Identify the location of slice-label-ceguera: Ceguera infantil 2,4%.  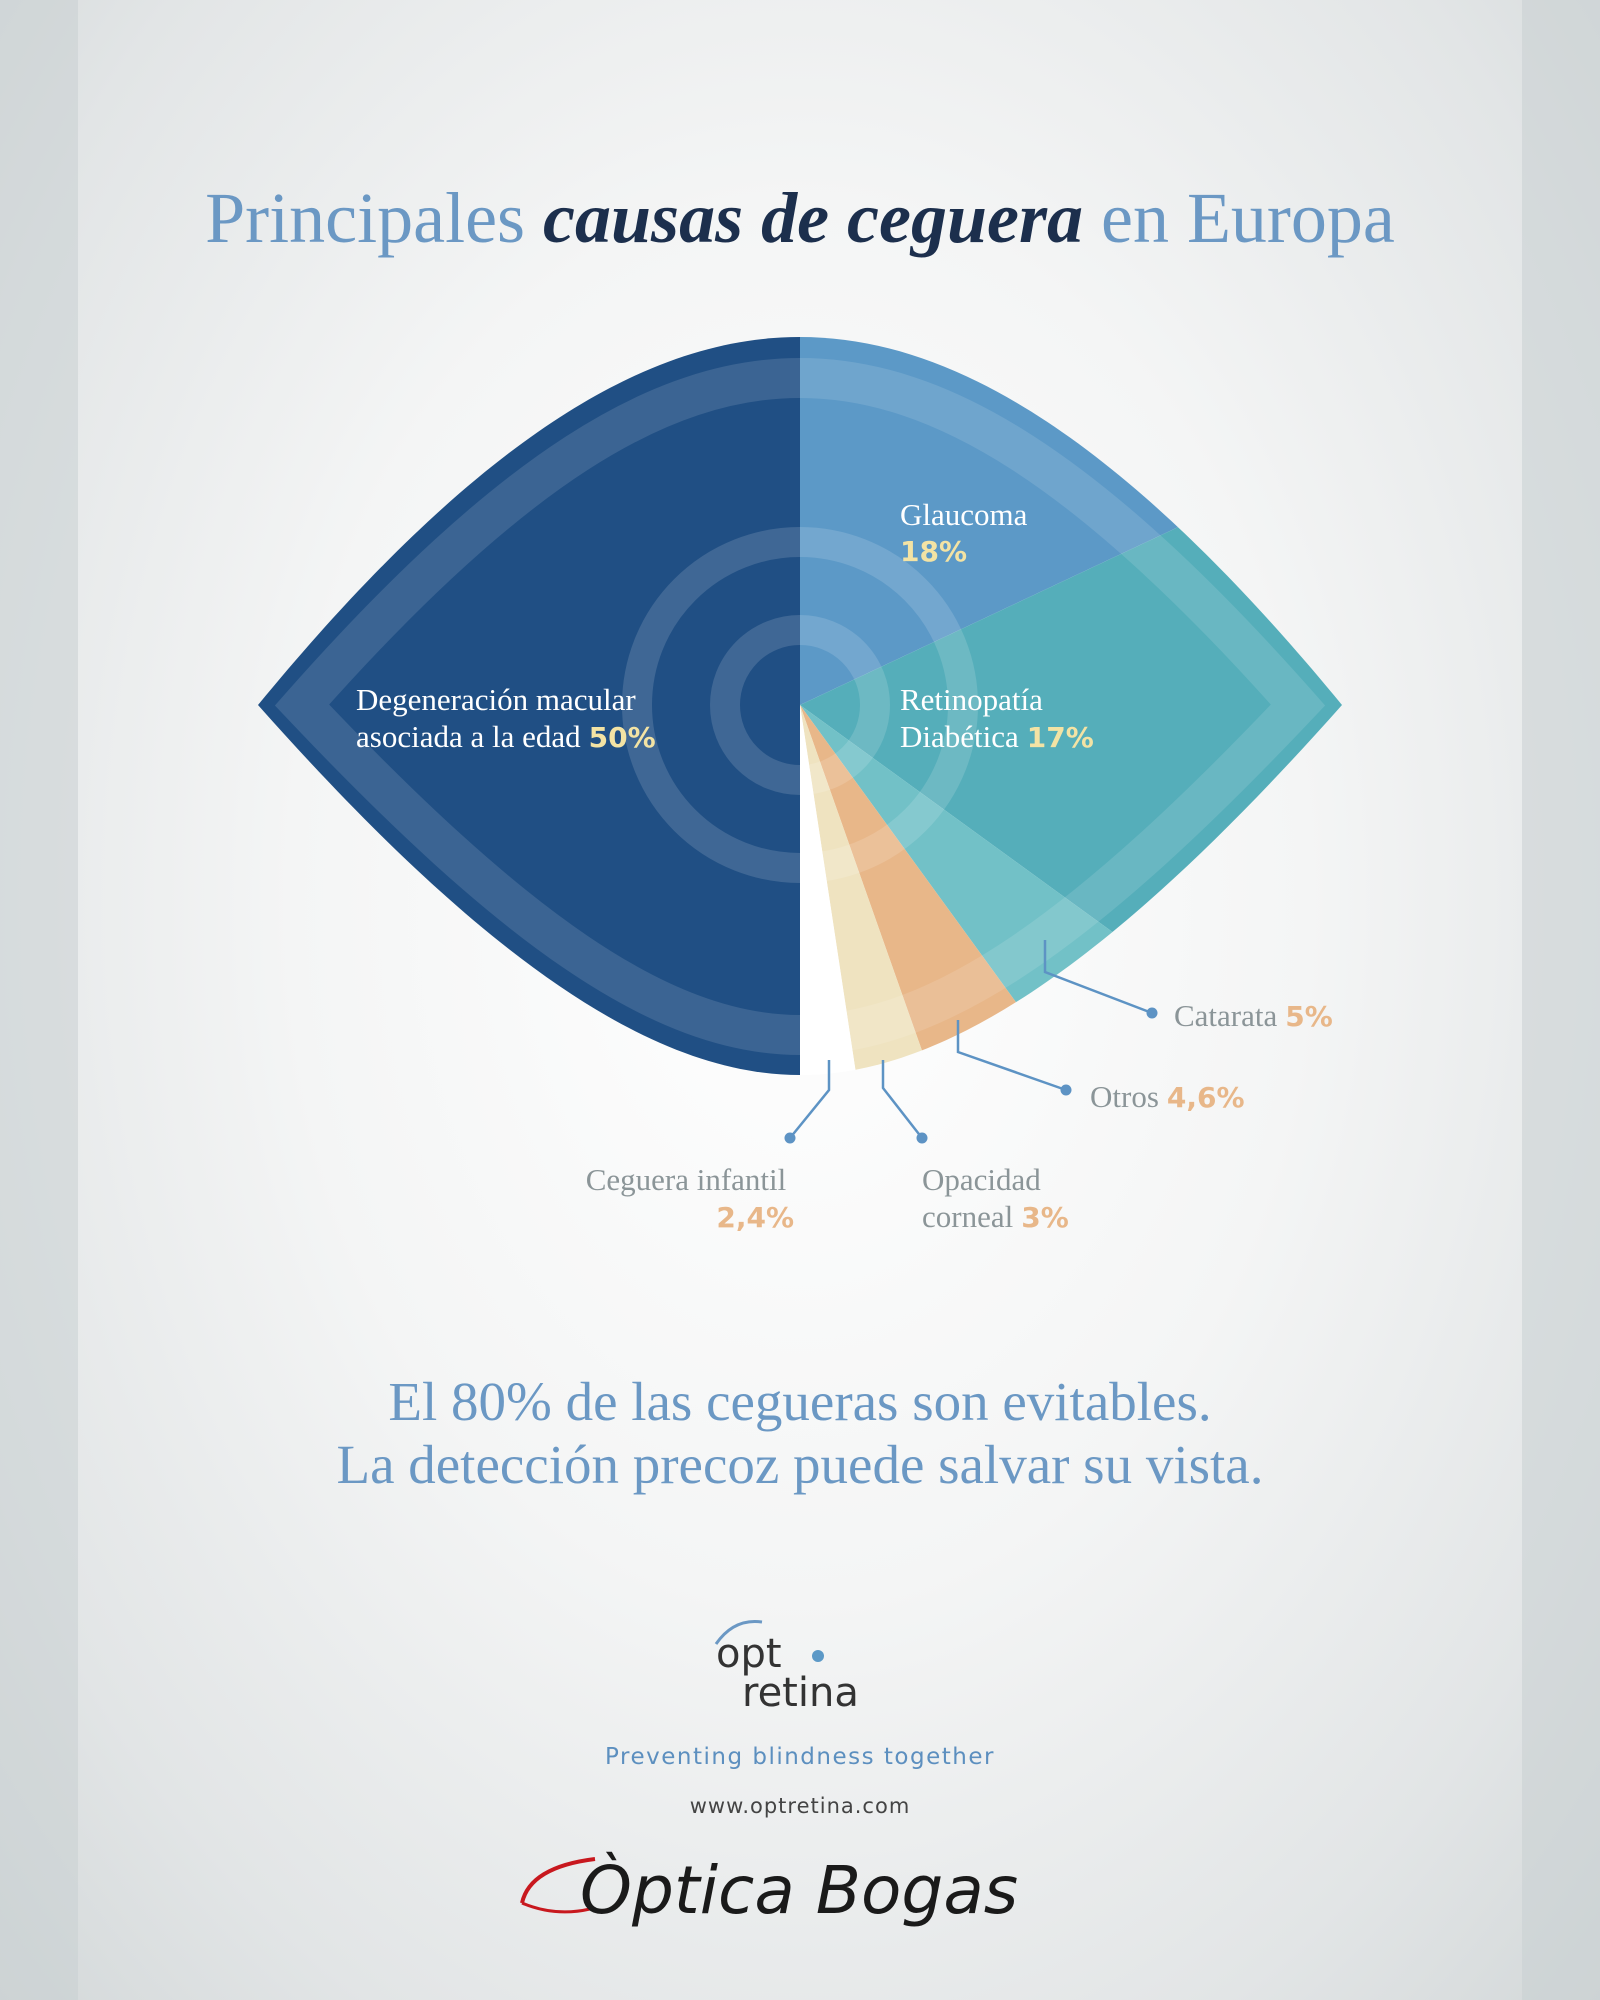
(690, 1198).